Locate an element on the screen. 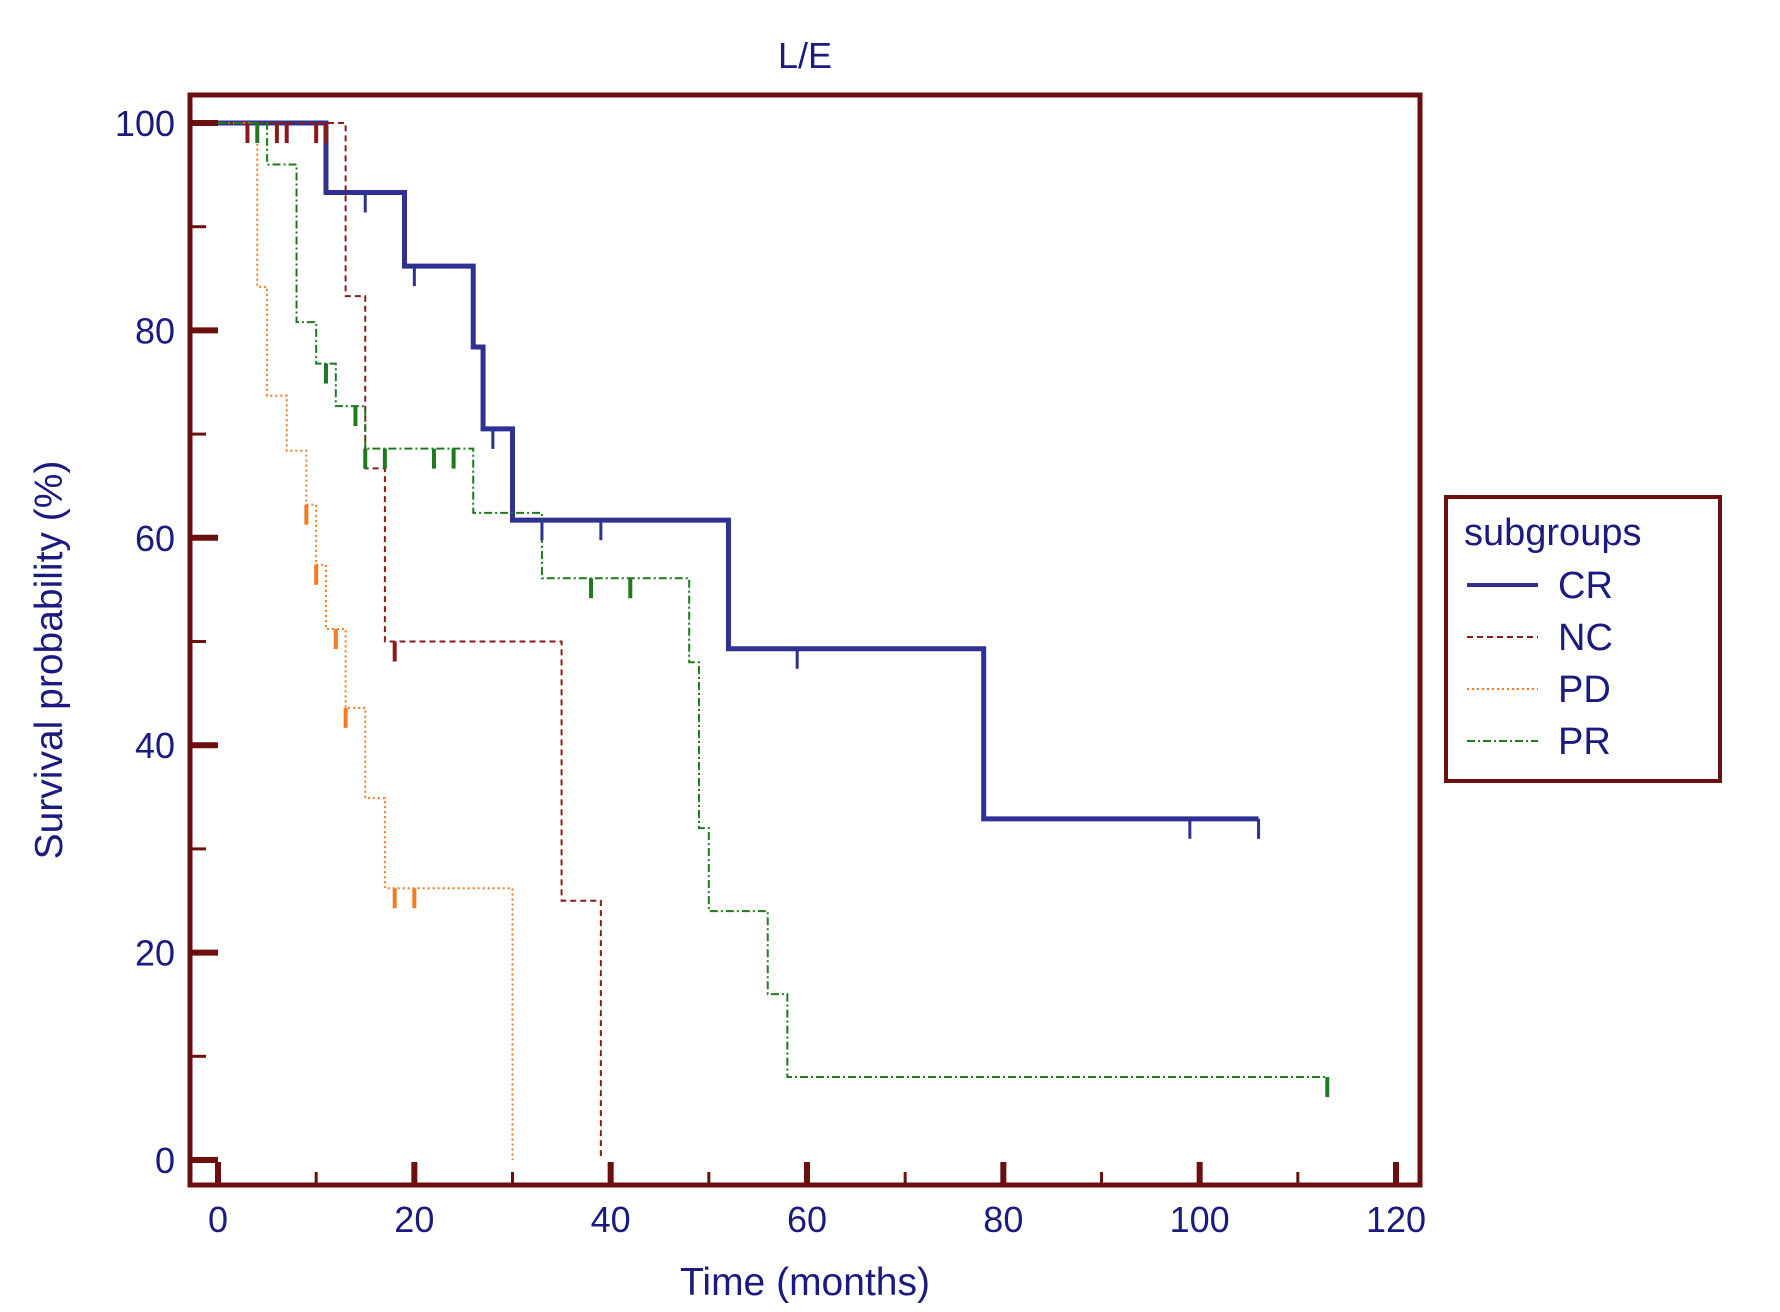 Image resolution: width=1780 pixels, height=1312 pixels. y-tick-label-20: 20 is located at coordinates (155, 953).